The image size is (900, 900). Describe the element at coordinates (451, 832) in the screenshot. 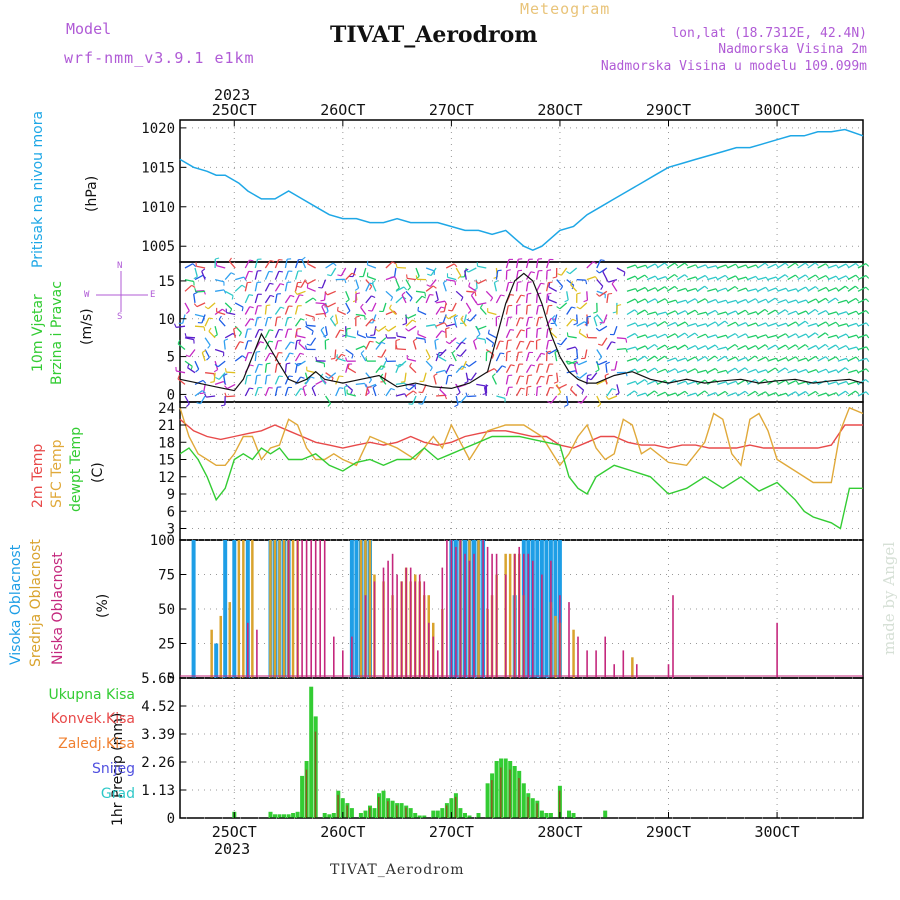

I see `x-tick-label-bottom: 27OCT` at that location.